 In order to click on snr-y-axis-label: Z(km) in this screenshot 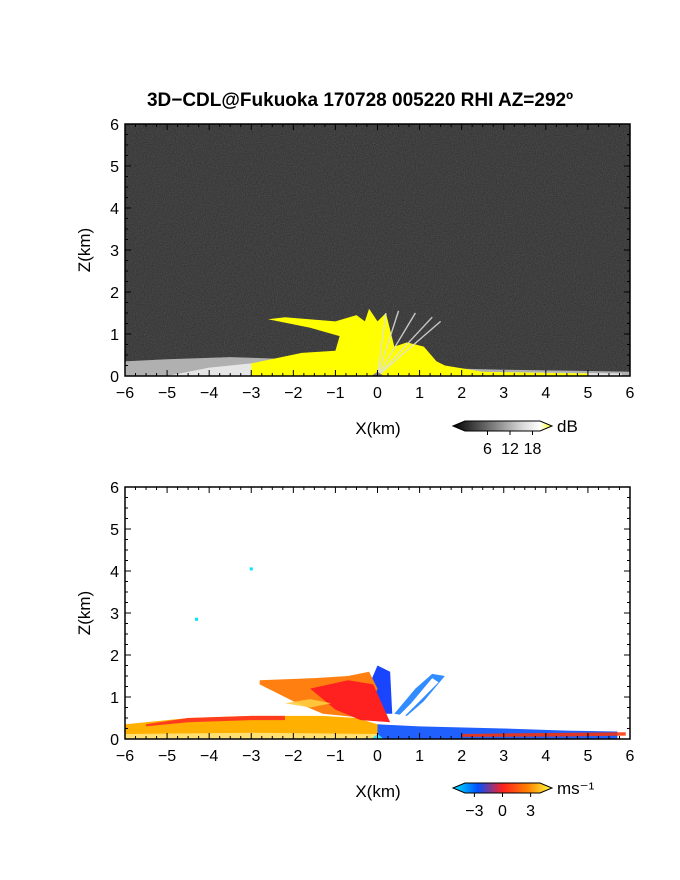, I will do `click(84, 250)`.